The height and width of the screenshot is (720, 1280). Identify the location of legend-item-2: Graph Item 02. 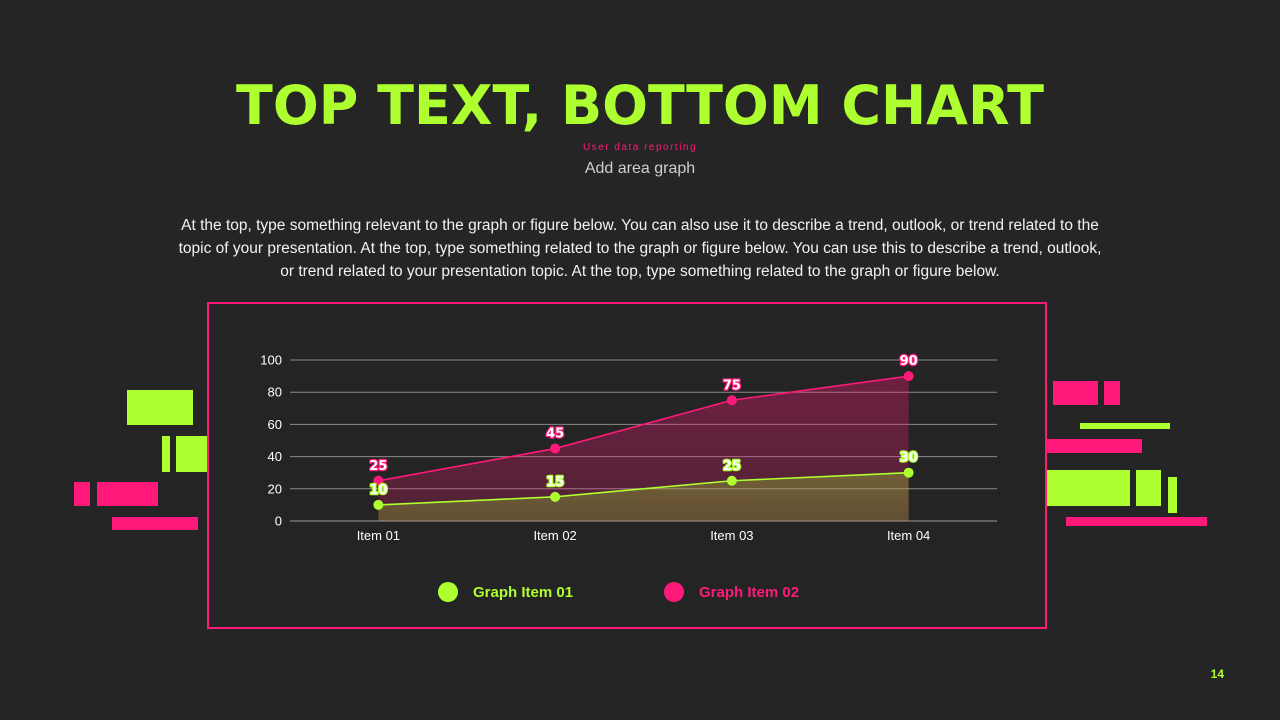
(731, 592).